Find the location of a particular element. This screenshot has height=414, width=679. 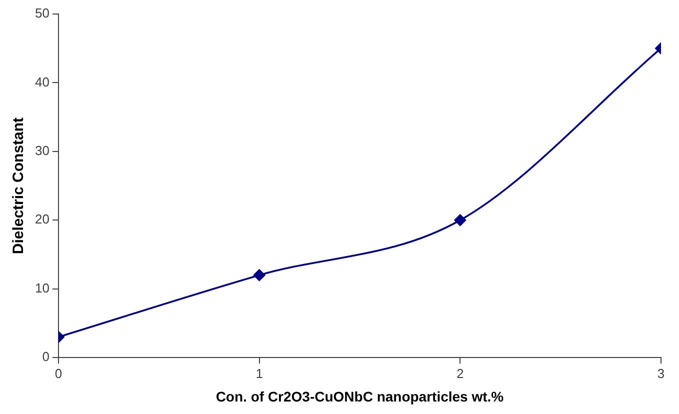

x-tick-label: 1 is located at coordinates (259, 373).